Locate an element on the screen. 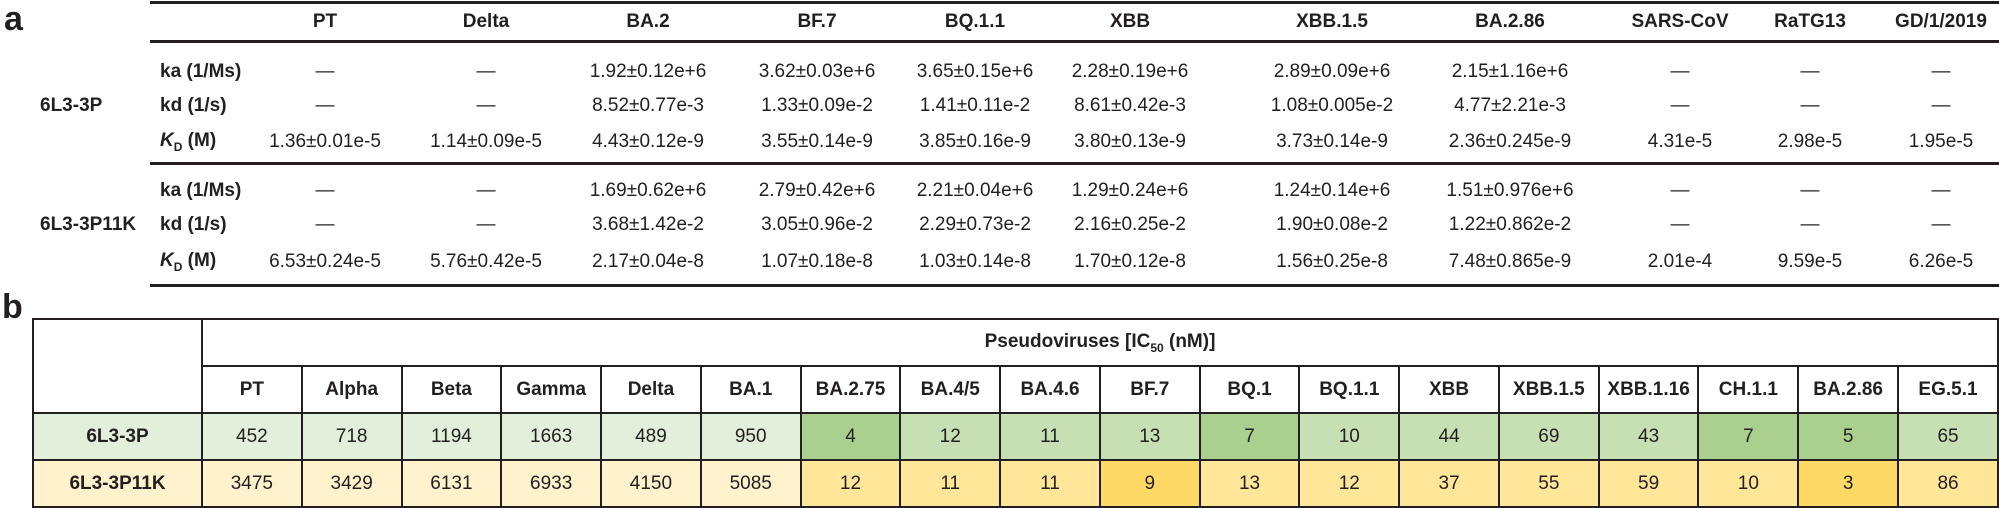  table-cell: 2.79±0.42e+6 is located at coordinates (817, 190).